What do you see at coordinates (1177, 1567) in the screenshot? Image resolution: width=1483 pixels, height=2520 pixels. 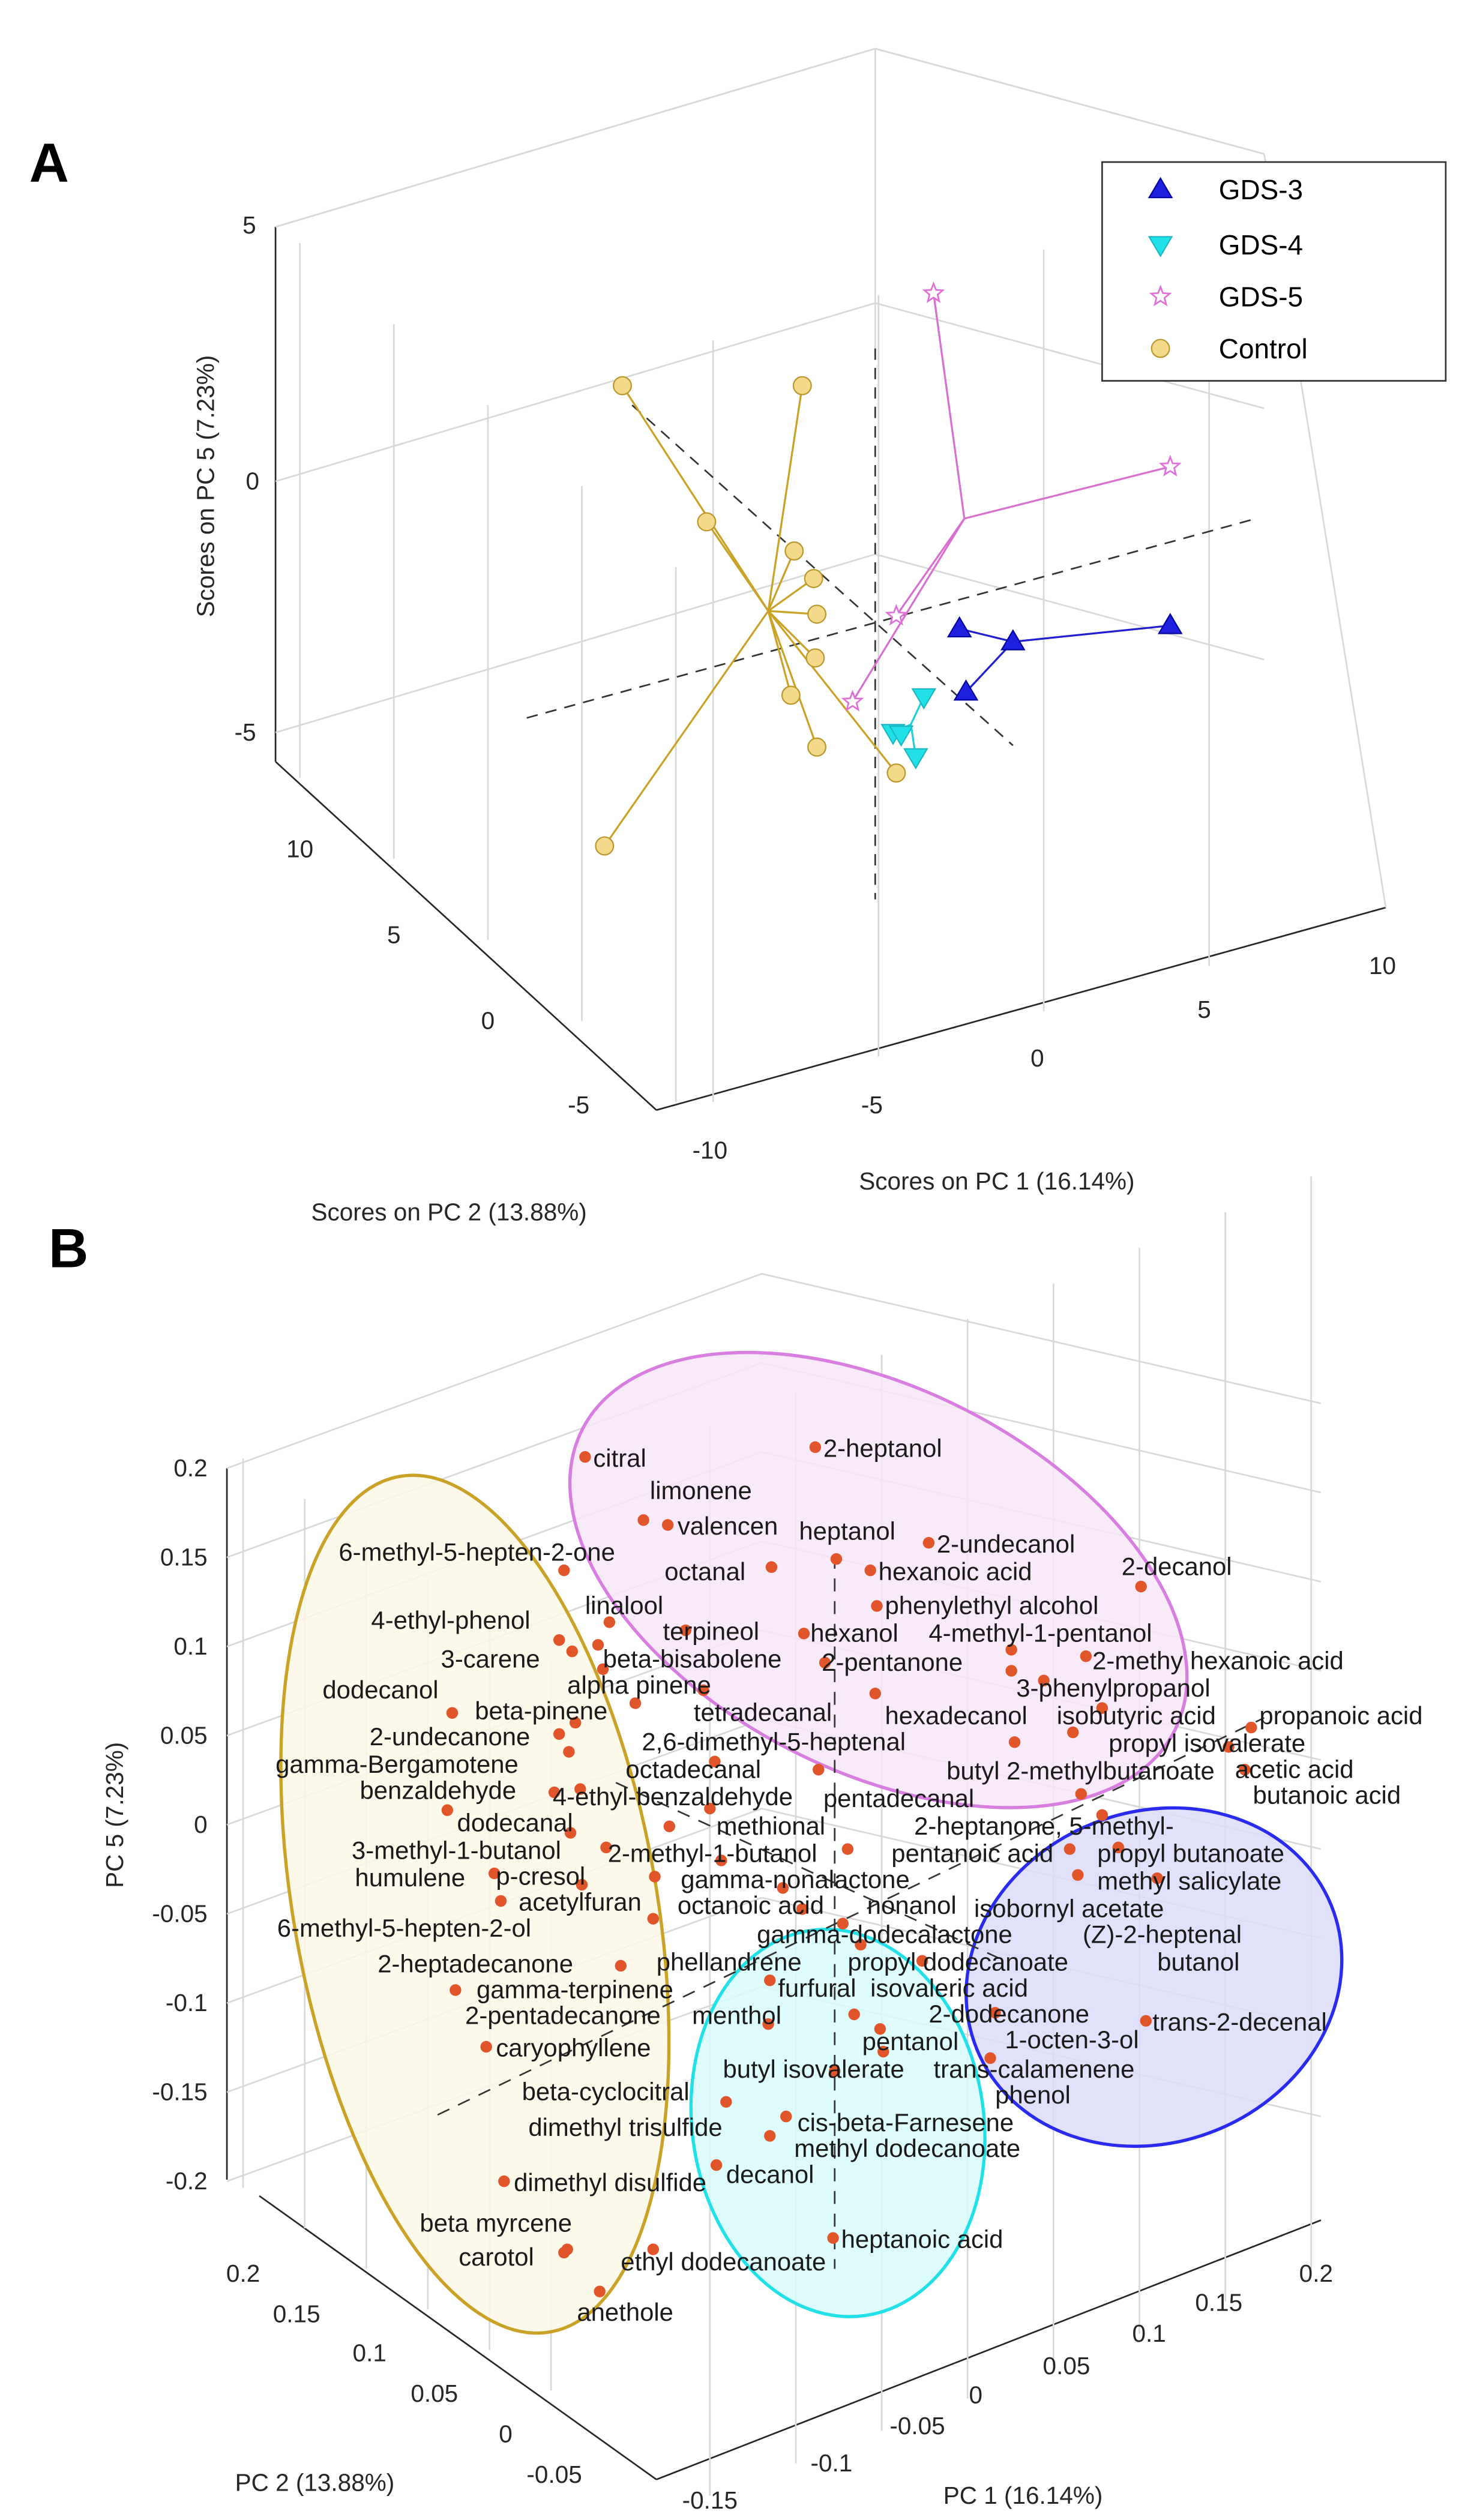 I see `loading-label: 2-decanol` at bounding box center [1177, 1567].